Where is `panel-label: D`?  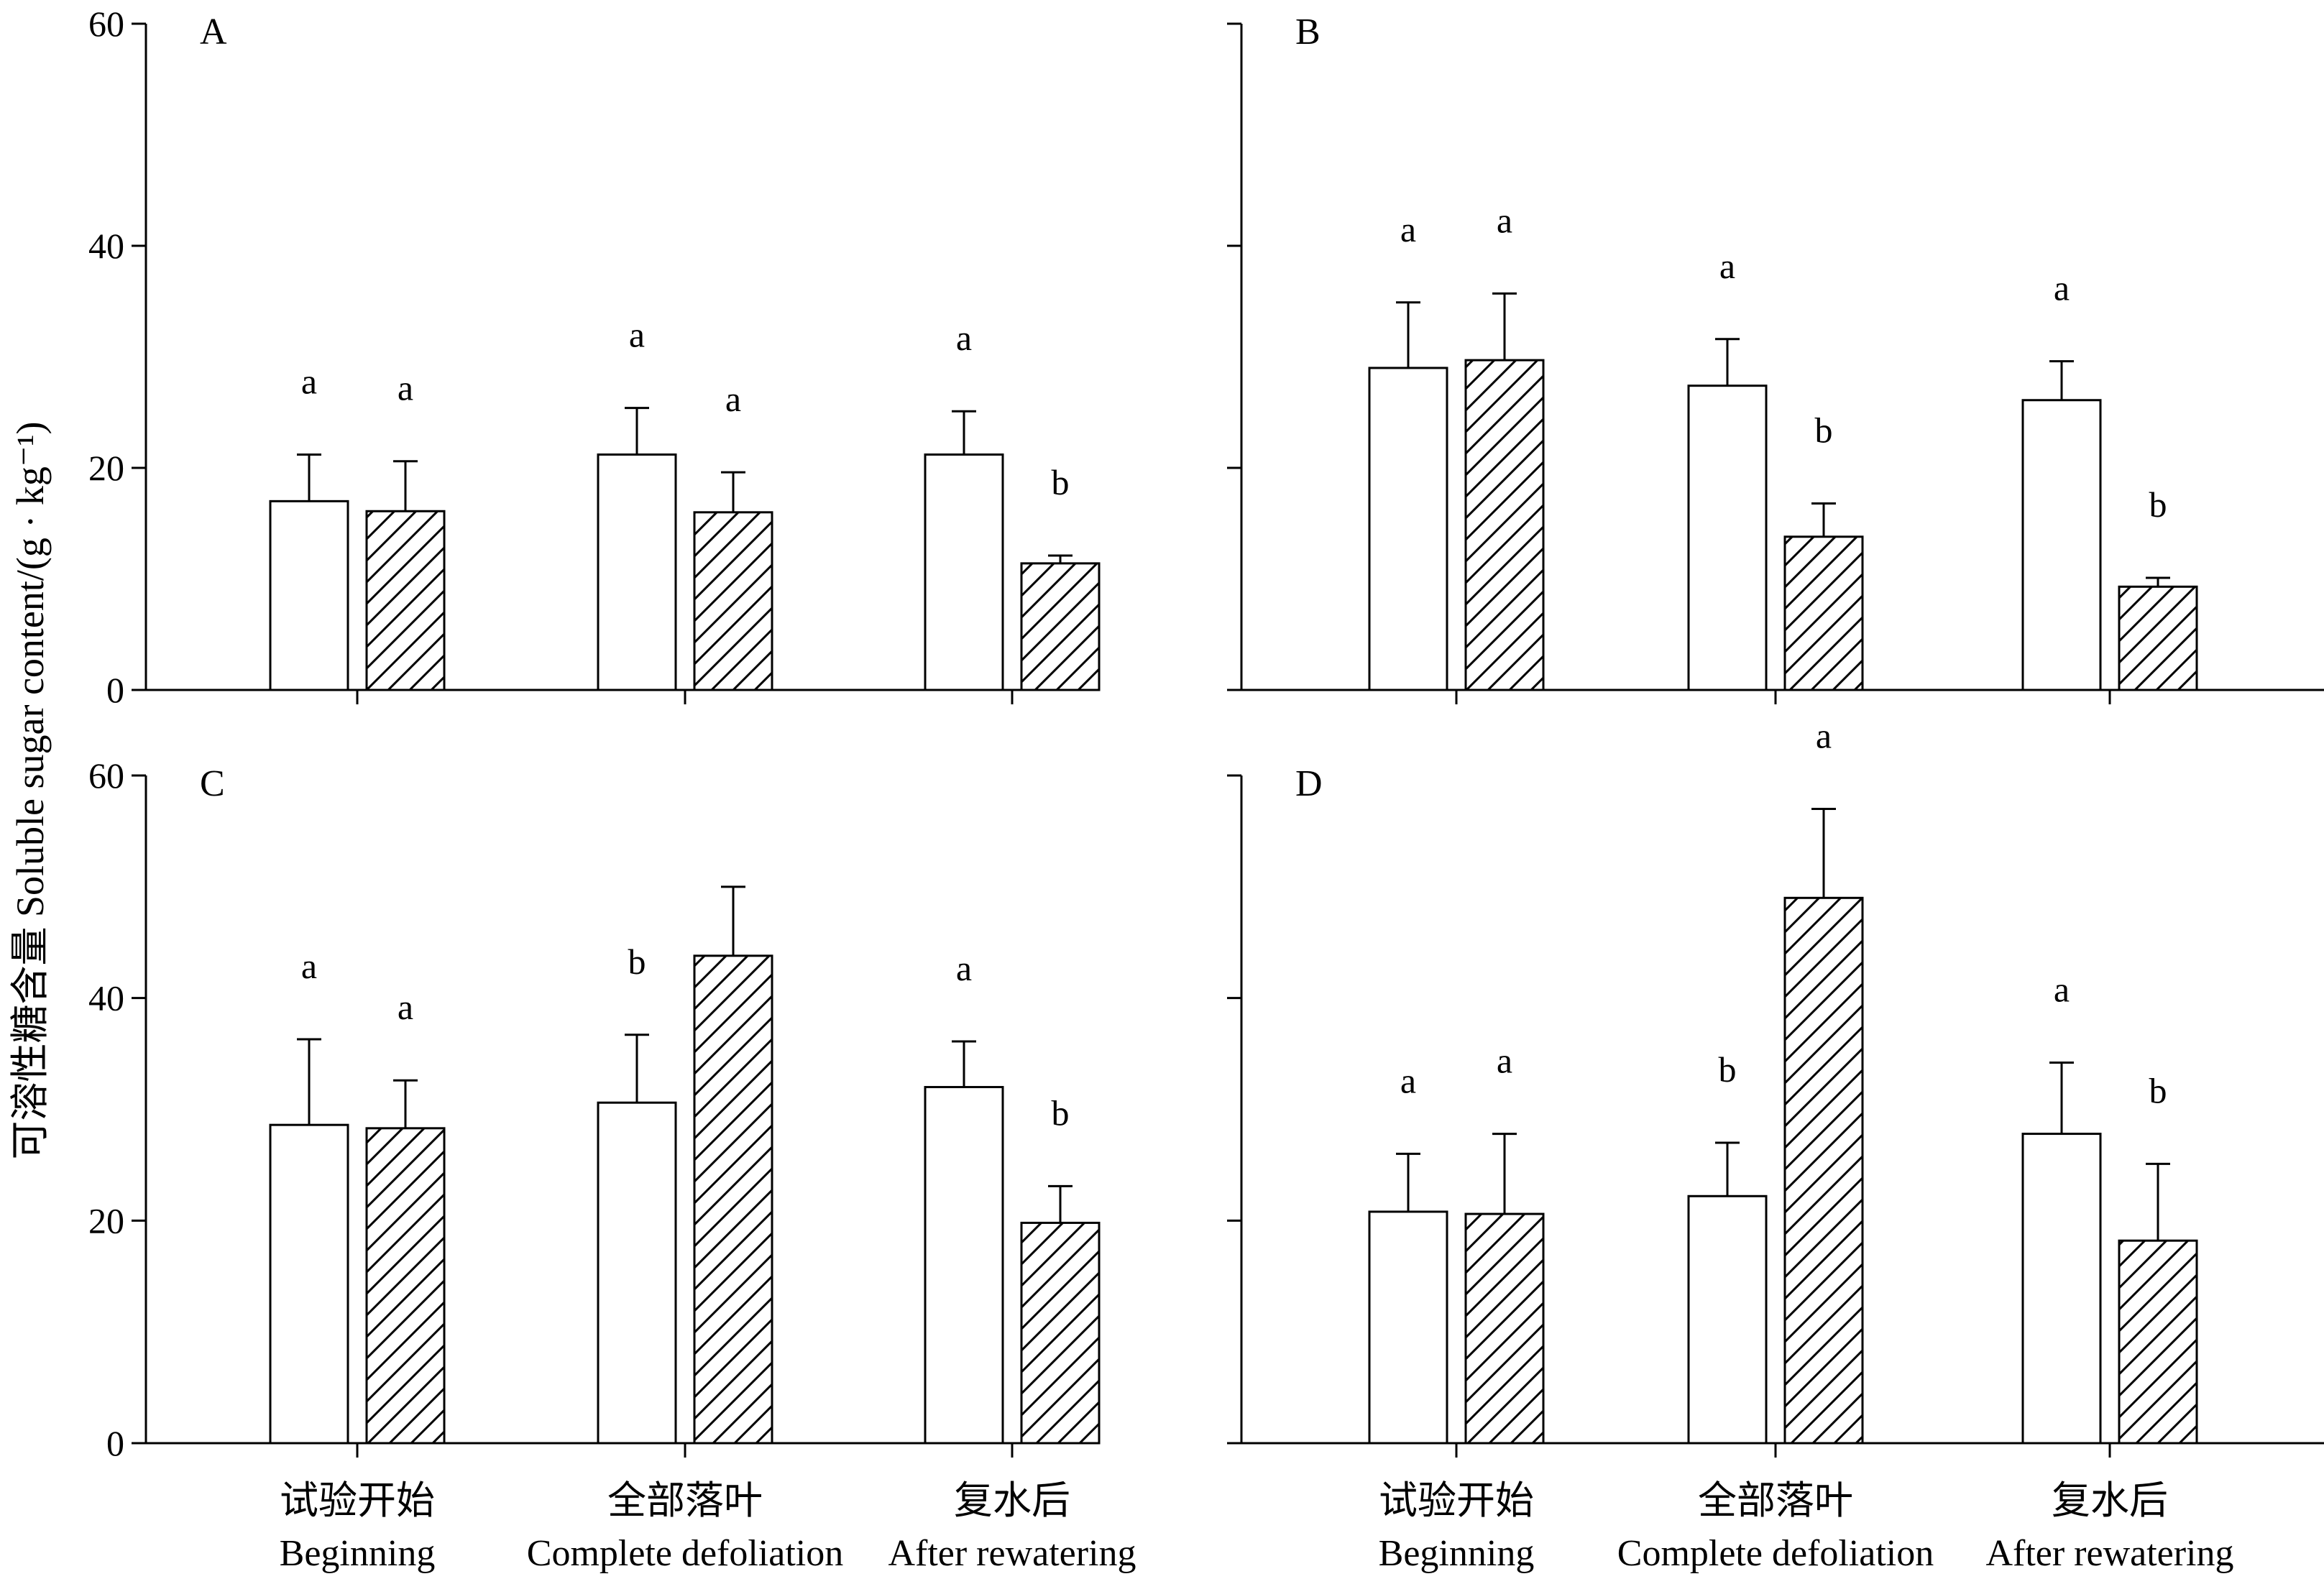
panel-label: D is located at coordinates (1309, 783).